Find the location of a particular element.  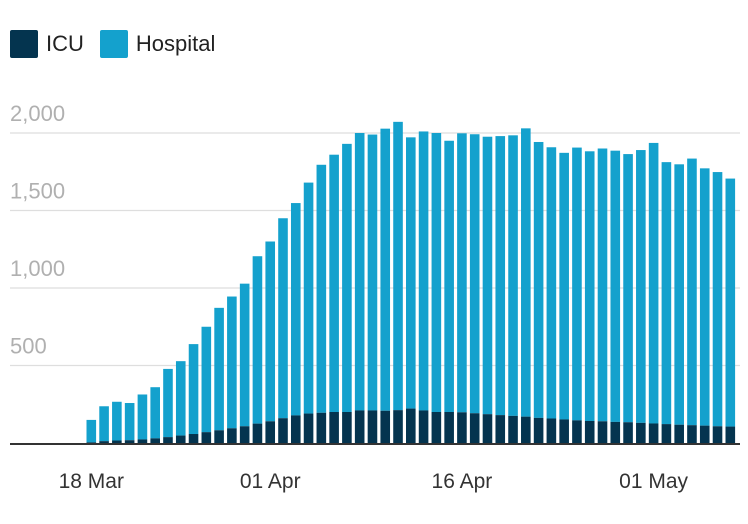

icu-legend-label: ICU is located at coordinates (65, 43).